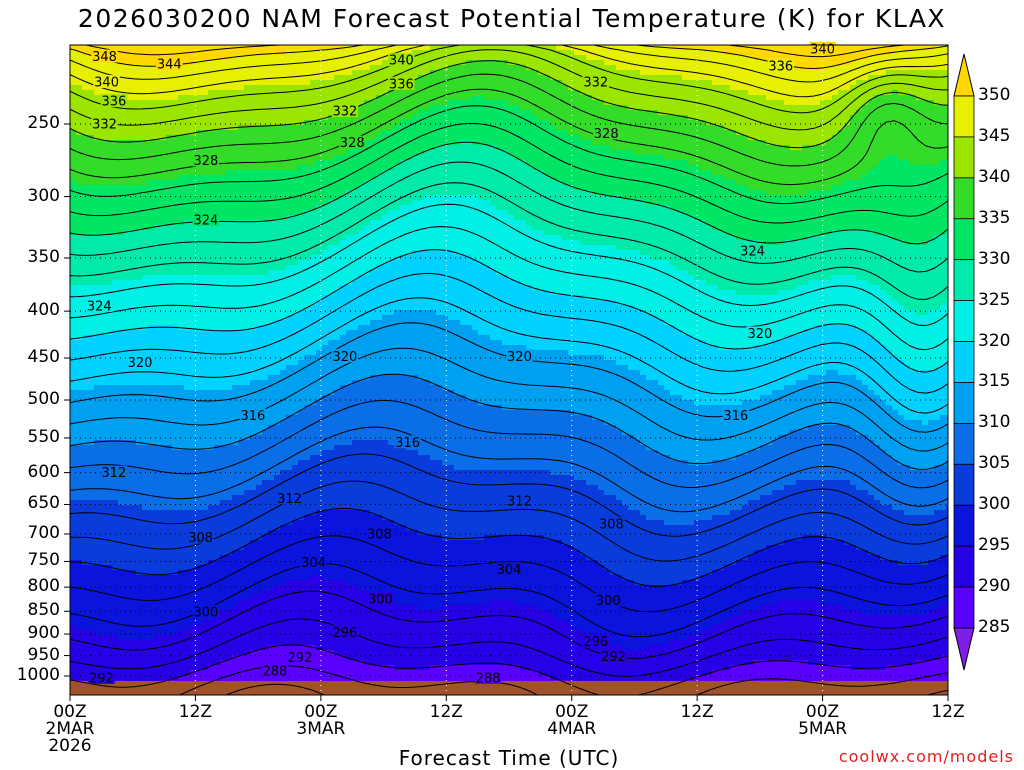 The image size is (1024, 770). What do you see at coordinates (30, 357) in the screenshot?
I see `y-tick-label: 450` at bounding box center [30, 357].